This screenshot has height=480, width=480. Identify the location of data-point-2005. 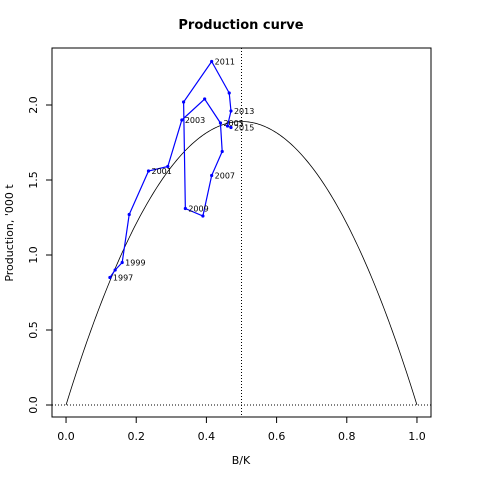
(220, 123).